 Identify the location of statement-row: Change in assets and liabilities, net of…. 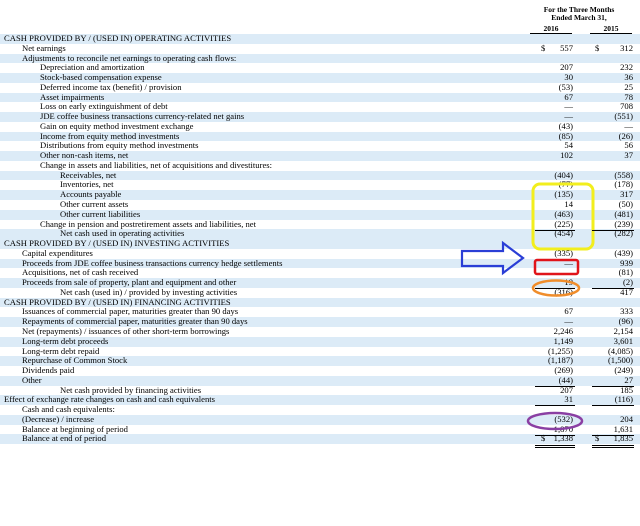
(320, 165).